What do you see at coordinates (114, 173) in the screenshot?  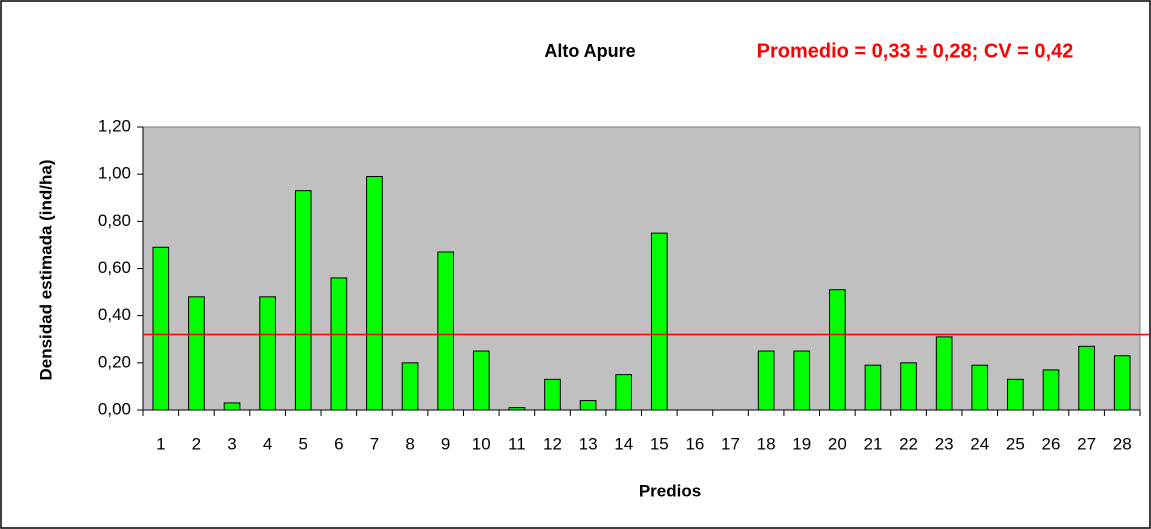 I see `y-tick-label: 1,00` at bounding box center [114, 173].